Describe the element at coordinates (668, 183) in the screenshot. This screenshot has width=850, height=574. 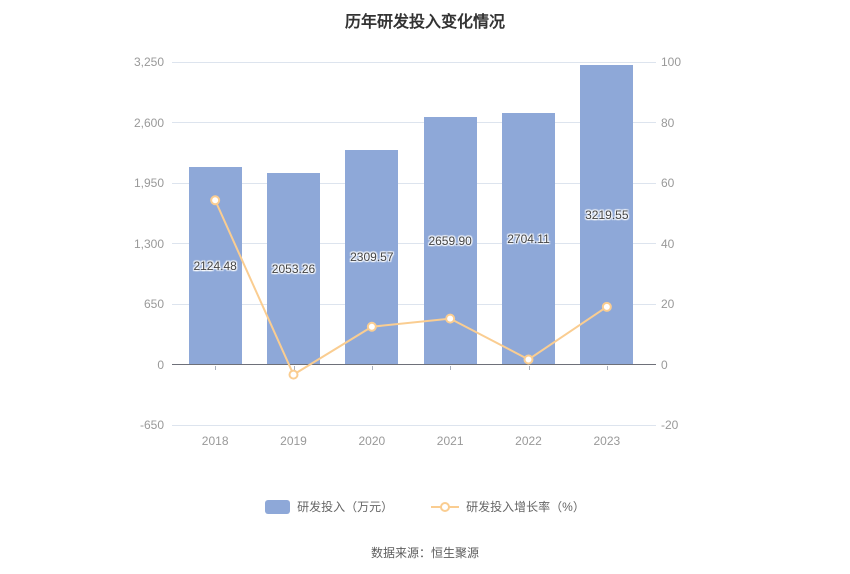
I see `right-axis-tick-label: 60` at that location.